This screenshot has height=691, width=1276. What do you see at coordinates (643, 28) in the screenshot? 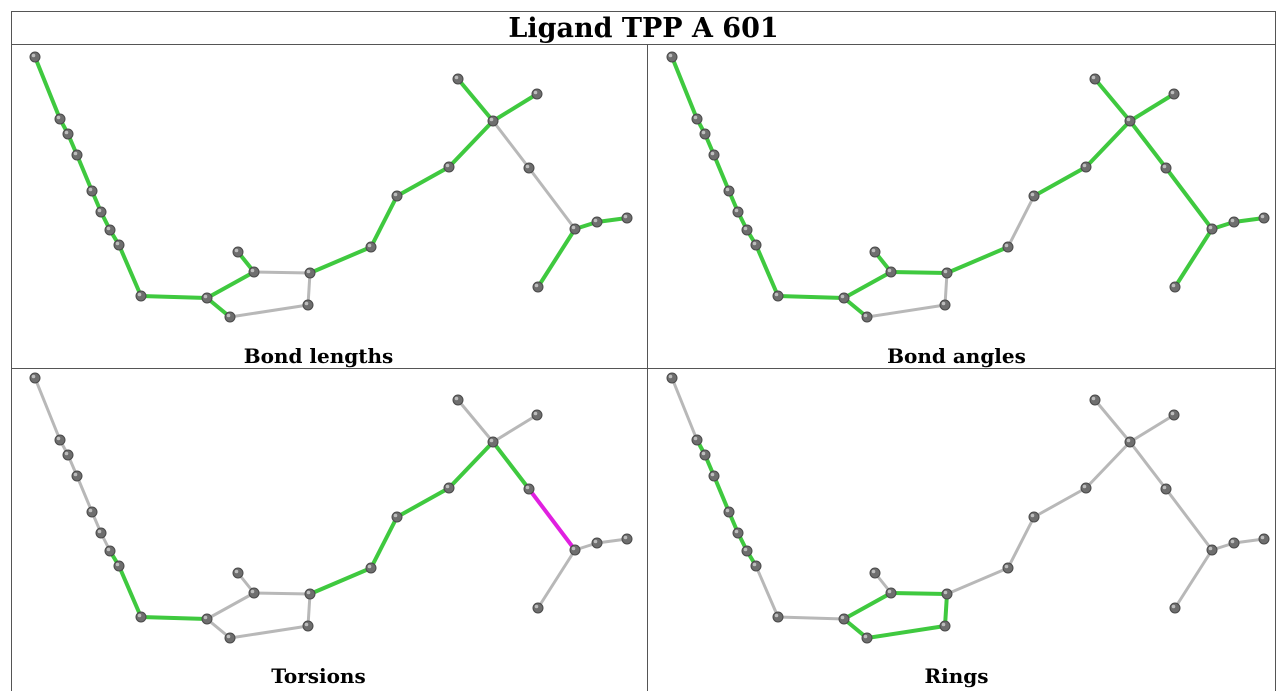
I see `page-title: Ligand TPP A 601` at bounding box center [643, 28].